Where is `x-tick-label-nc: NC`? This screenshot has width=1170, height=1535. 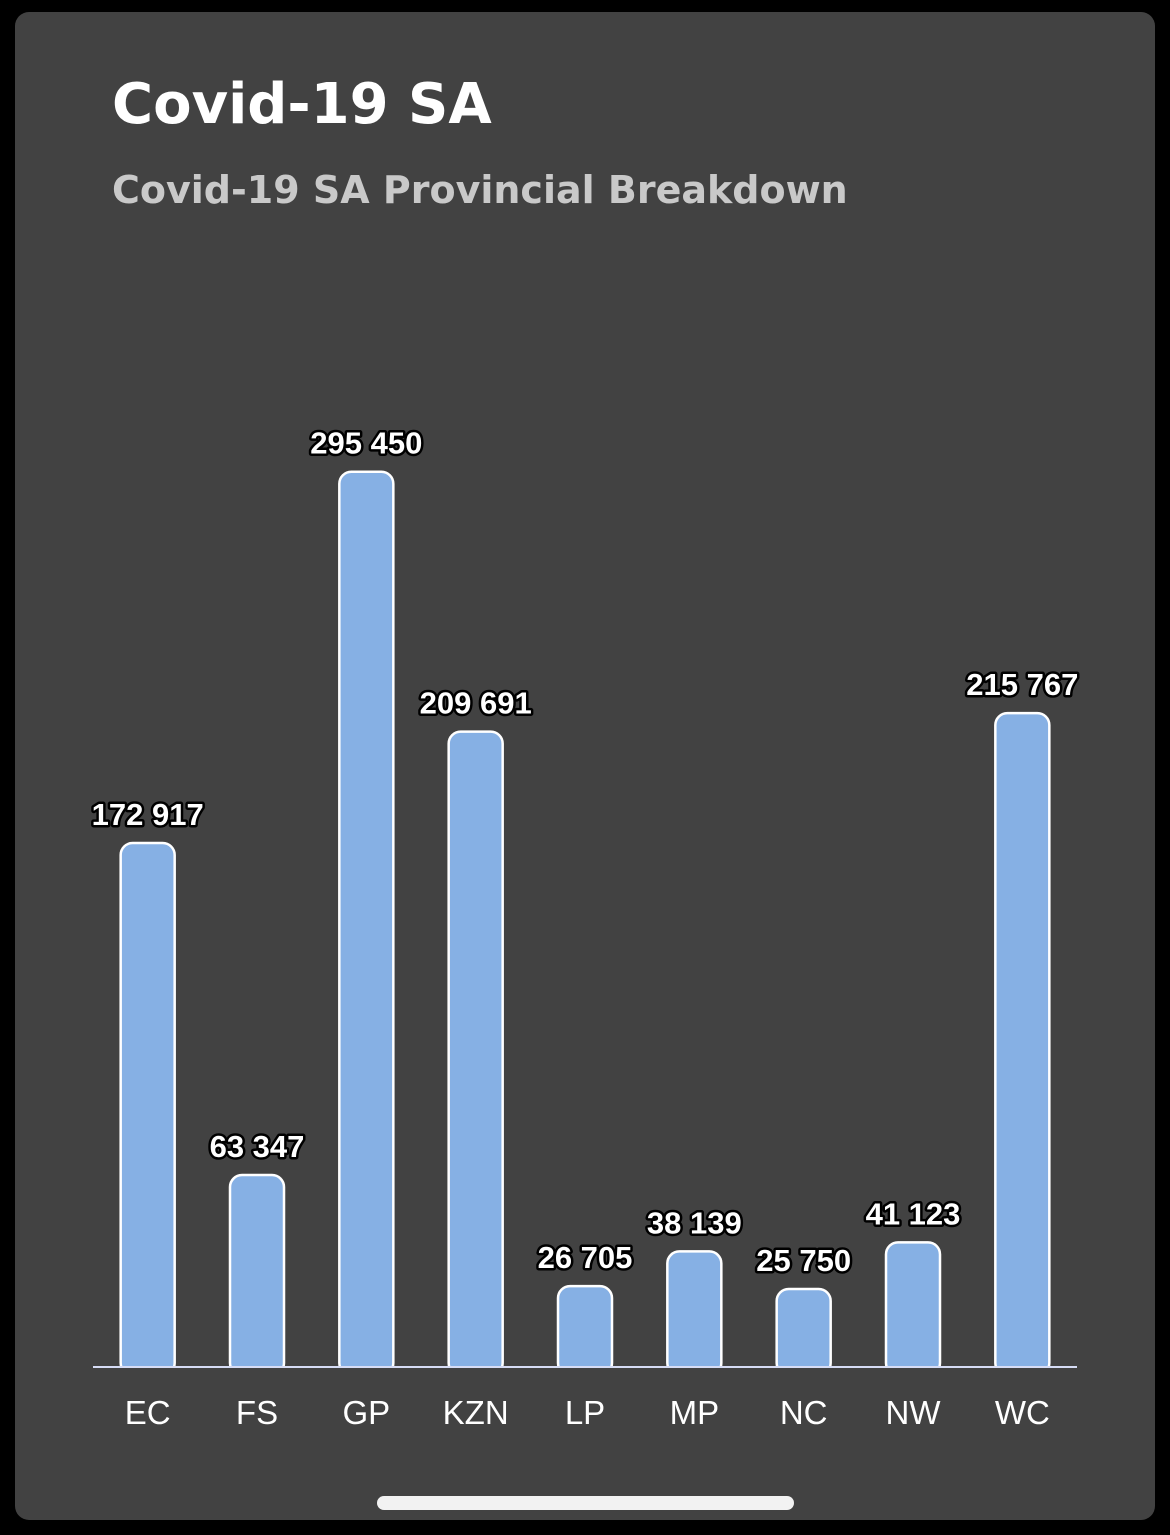
x-tick-label-nc: NC is located at coordinates (804, 1412).